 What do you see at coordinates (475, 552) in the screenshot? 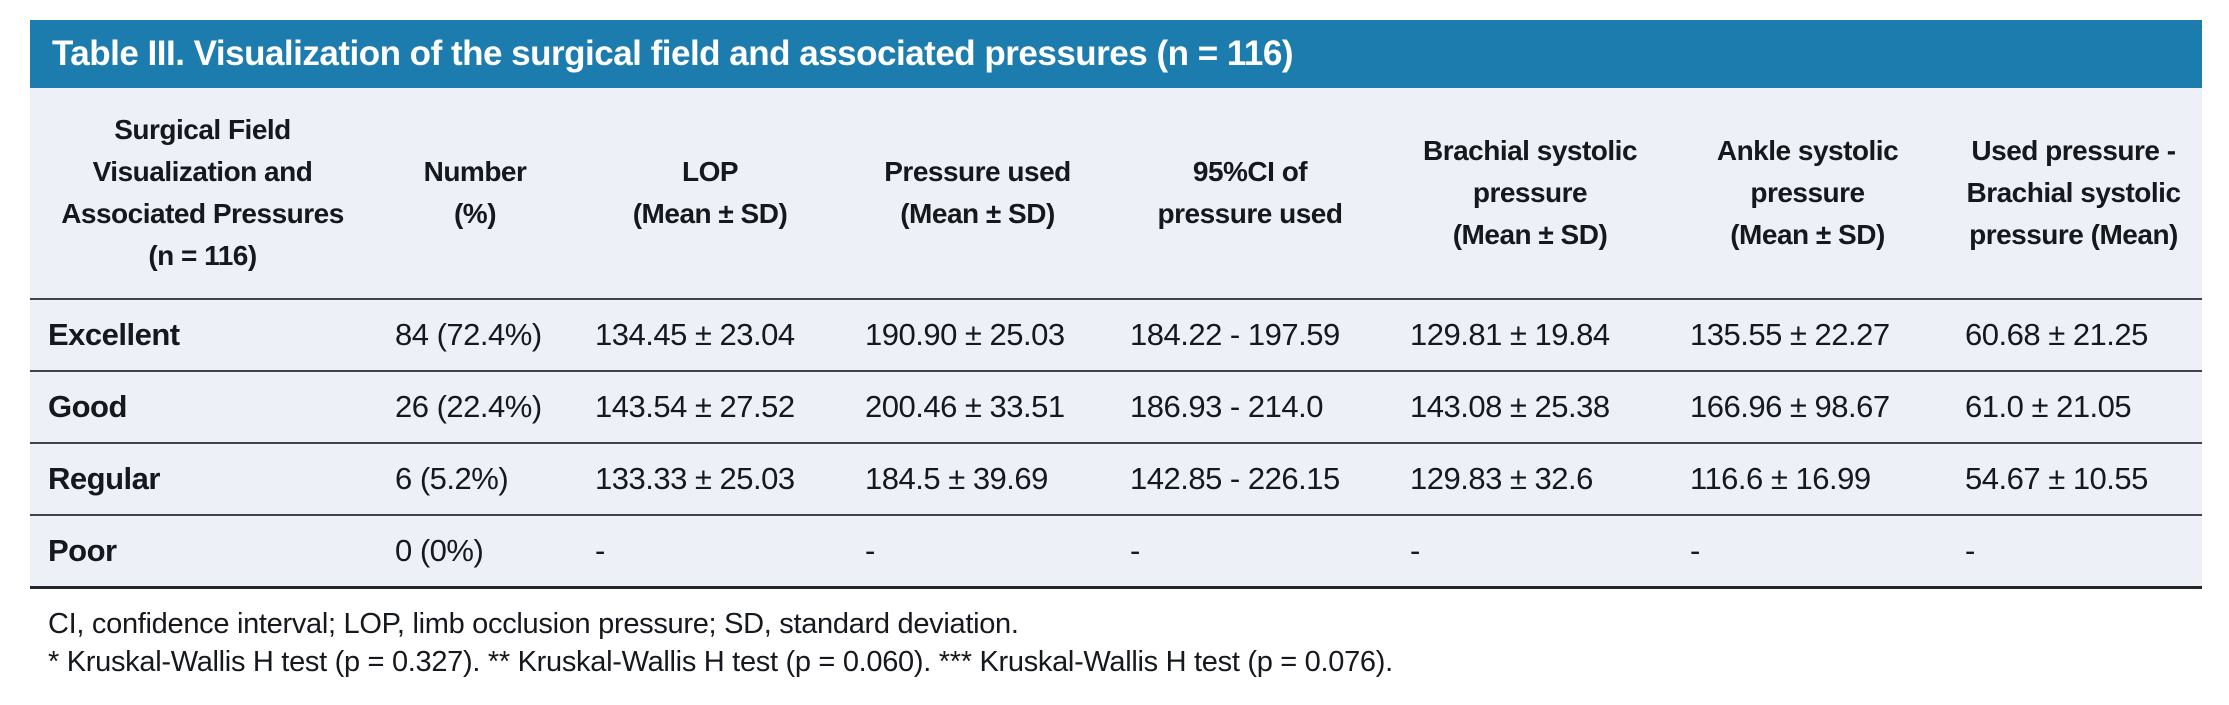
I see `table-cell: 0 (0%)` at bounding box center [475, 552].